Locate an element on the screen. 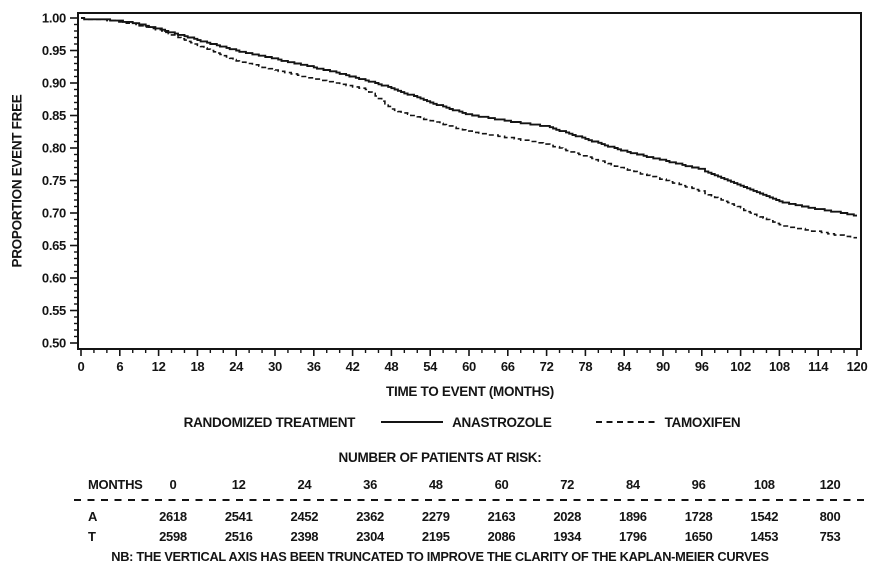 The width and height of the screenshot is (880, 584). risk-table-header-cell: 36 is located at coordinates (370, 484).